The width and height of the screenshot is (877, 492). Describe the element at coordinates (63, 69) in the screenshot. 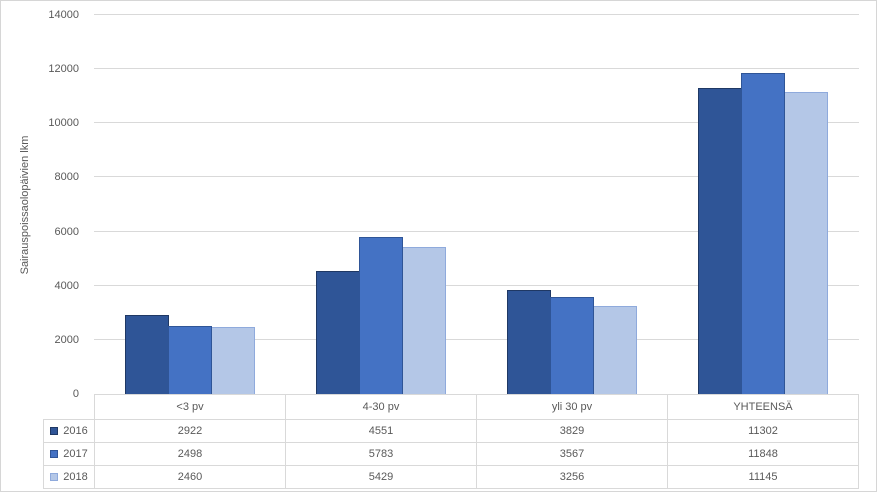

I see `y-tick-label: 12000` at that location.